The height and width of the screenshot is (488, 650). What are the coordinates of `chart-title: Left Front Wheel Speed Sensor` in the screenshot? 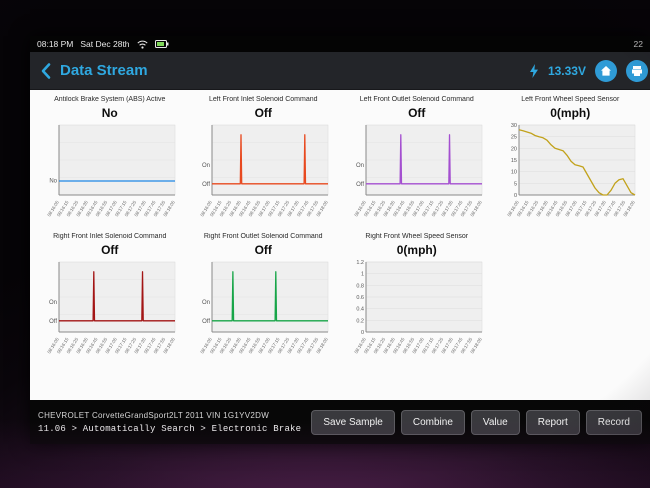 It's located at (570, 99).